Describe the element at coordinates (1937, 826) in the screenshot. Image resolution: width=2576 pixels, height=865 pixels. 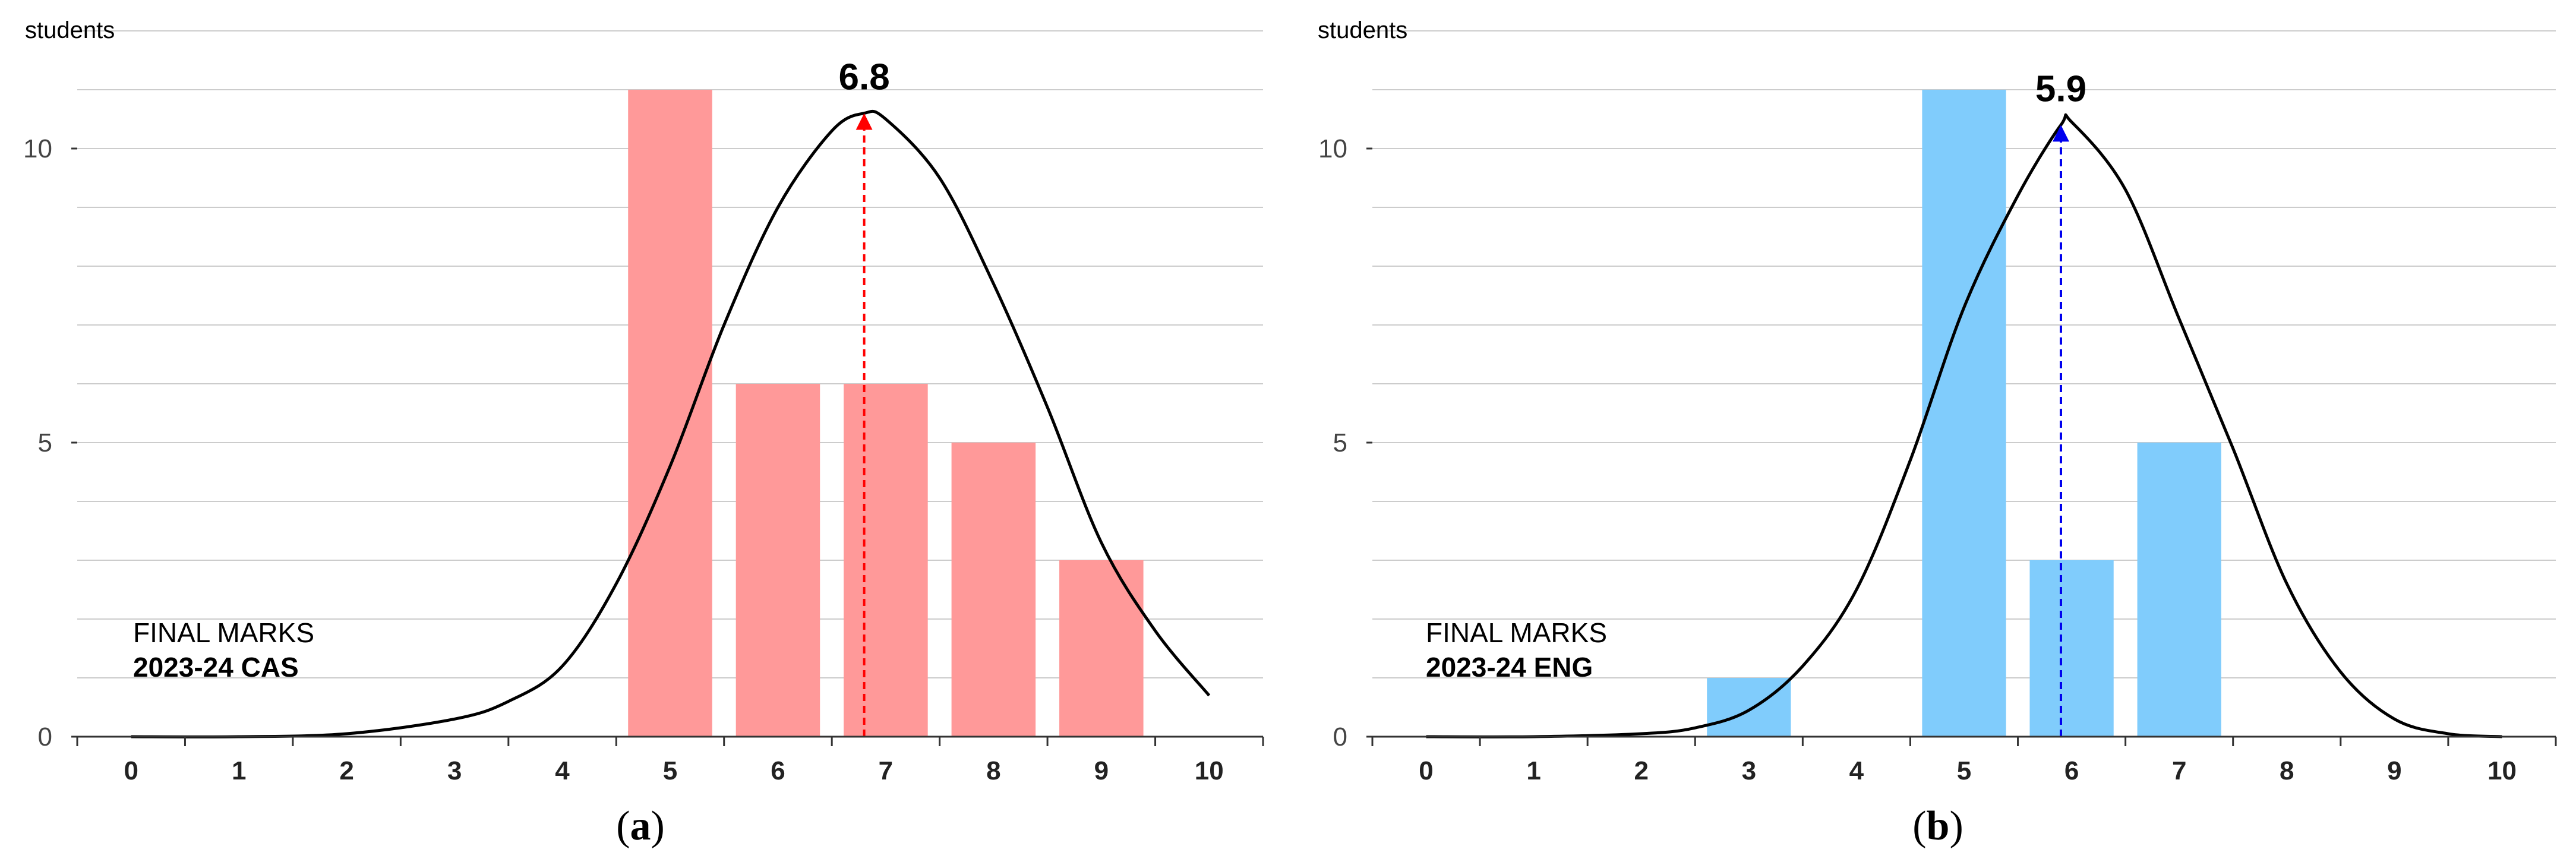
I see `panel-label-b: (b)` at that location.